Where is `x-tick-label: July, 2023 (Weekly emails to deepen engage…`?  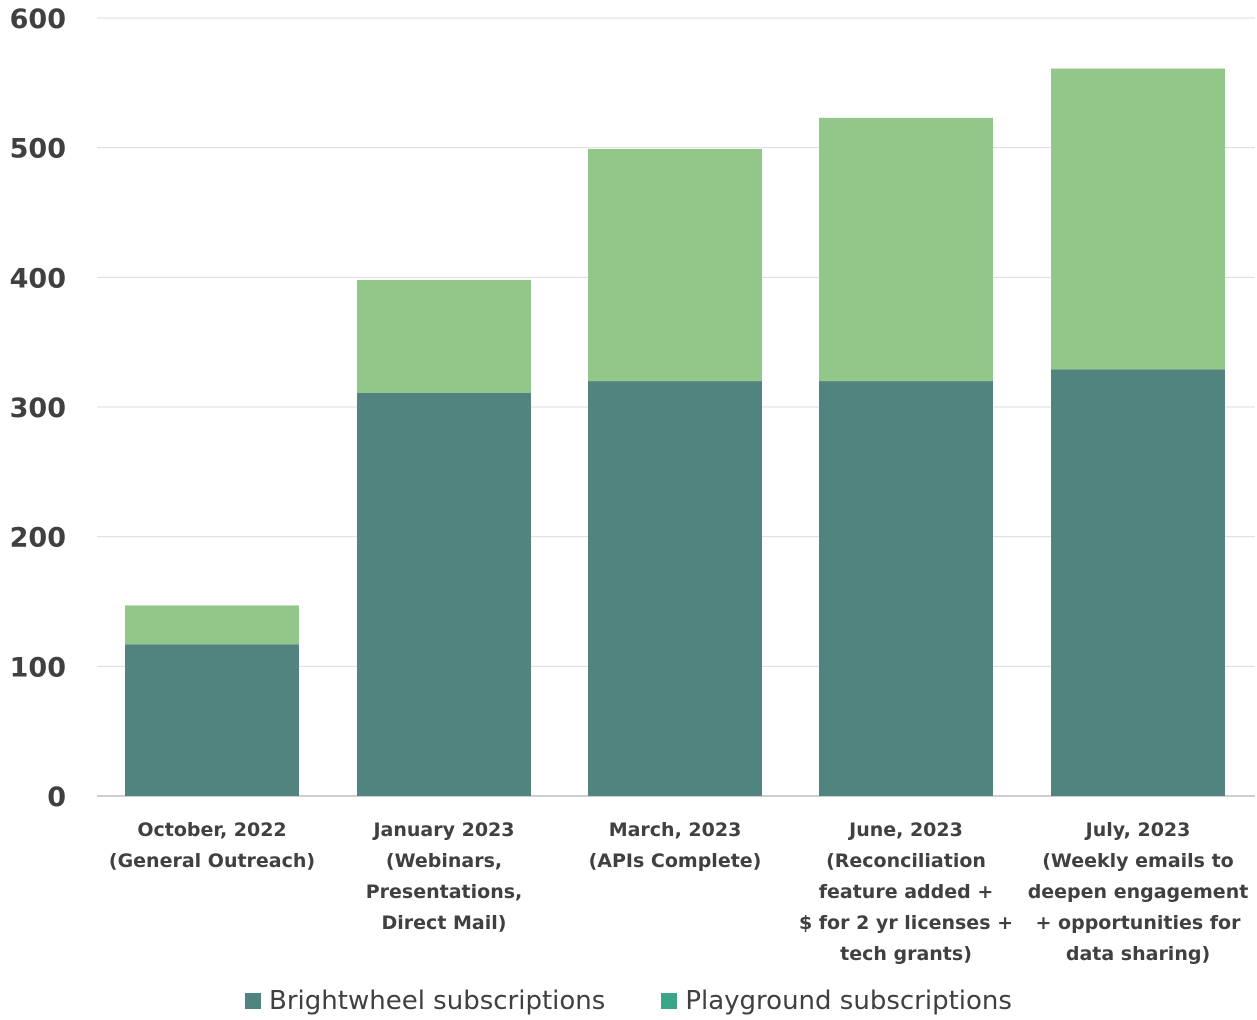
x-tick-label: July, 2023 (Weekly emails to deepen engage… is located at coordinates (1138, 892).